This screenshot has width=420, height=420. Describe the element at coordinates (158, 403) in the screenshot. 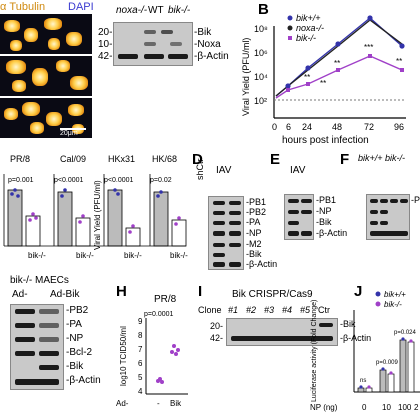

I see `h-xtick-1: -` at that location.